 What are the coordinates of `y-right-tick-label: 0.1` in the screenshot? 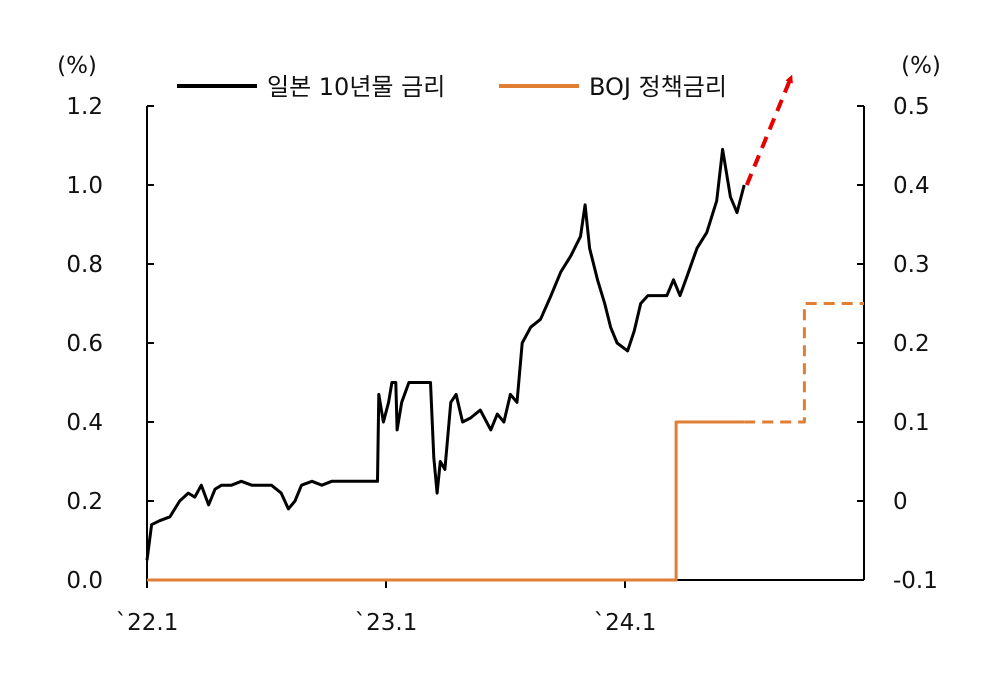 It's located at (911, 423).